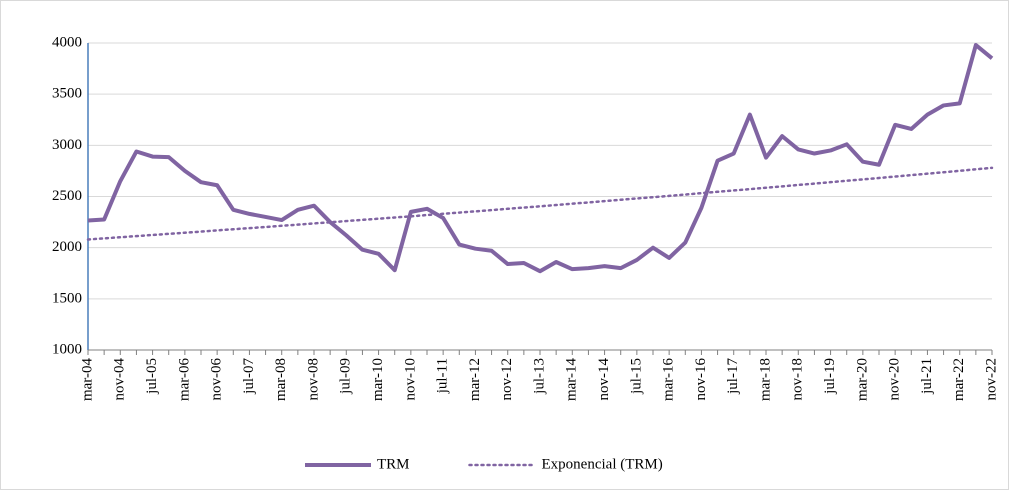  What do you see at coordinates (830, 376) in the screenshot?
I see `x-tick-label: jul-19` at bounding box center [830, 376].